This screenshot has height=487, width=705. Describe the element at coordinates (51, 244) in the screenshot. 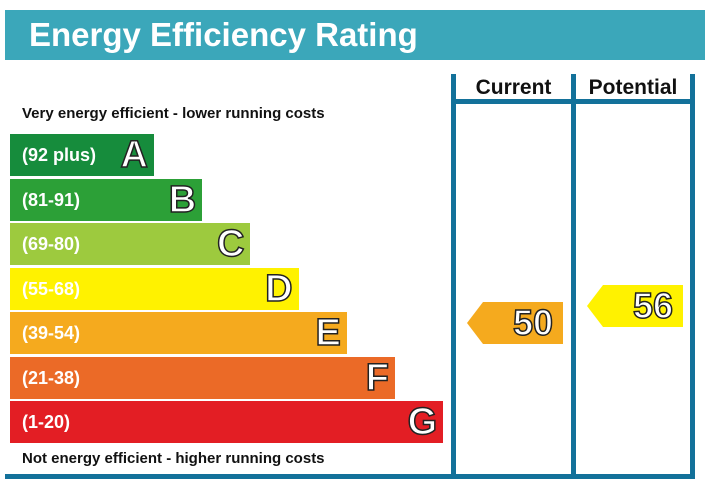

I see `band-range: (69-80)` at that location.